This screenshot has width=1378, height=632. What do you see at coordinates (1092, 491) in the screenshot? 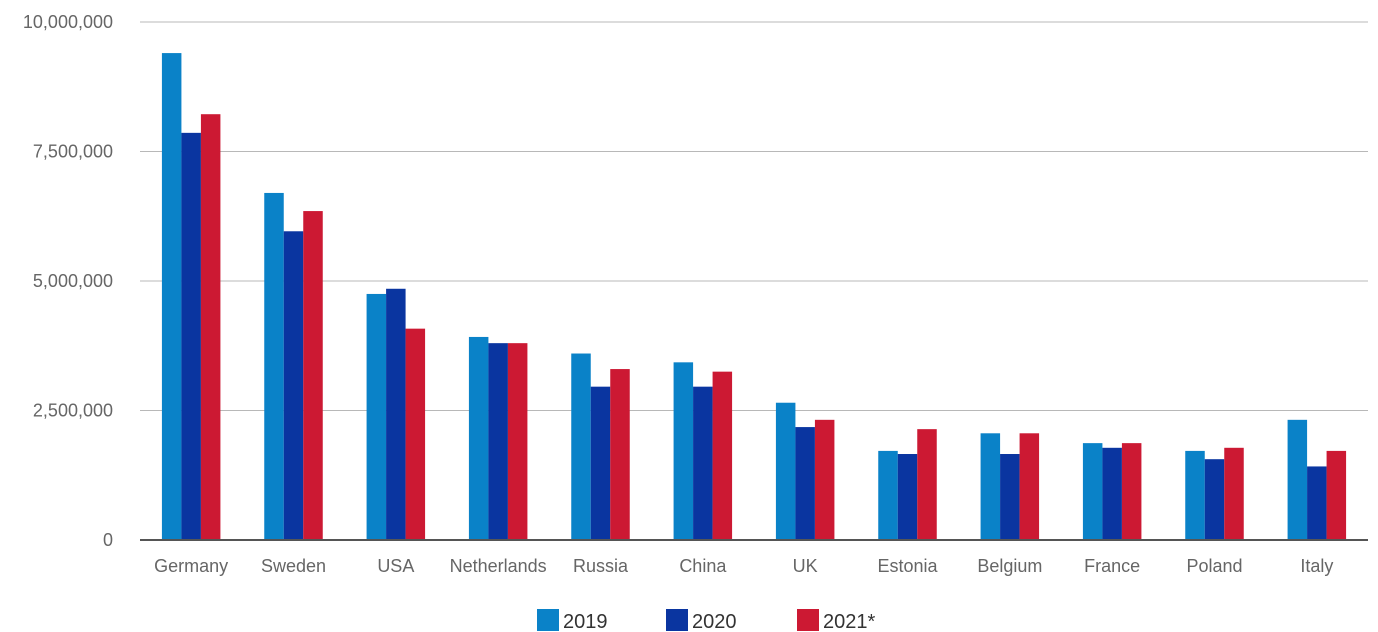
I see `bar-france-2019` at bounding box center [1092, 491].